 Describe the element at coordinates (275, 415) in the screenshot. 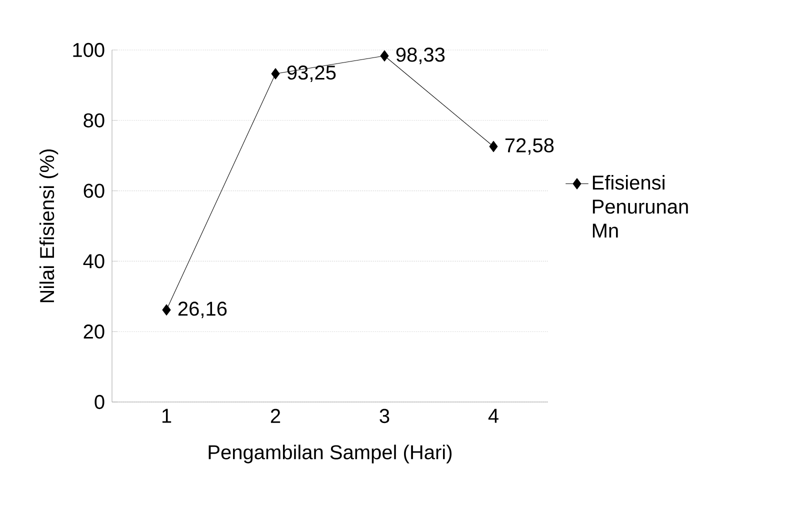

I see `x-tick-label: 2` at that location.